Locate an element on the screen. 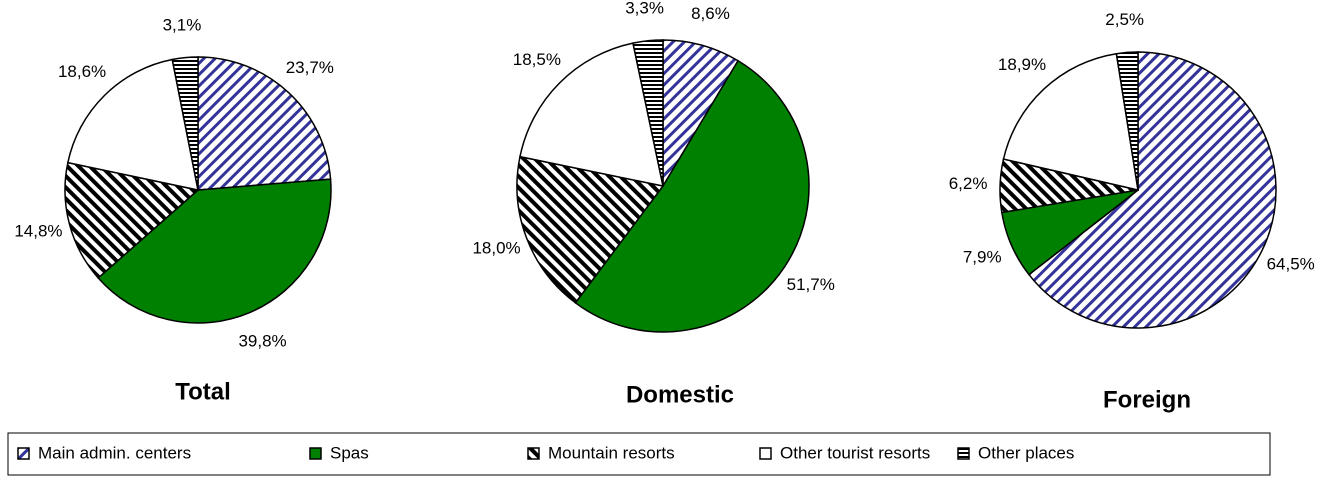 The width and height of the screenshot is (1341, 494). value-label: 8,6% is located at coordinates (710, 13).